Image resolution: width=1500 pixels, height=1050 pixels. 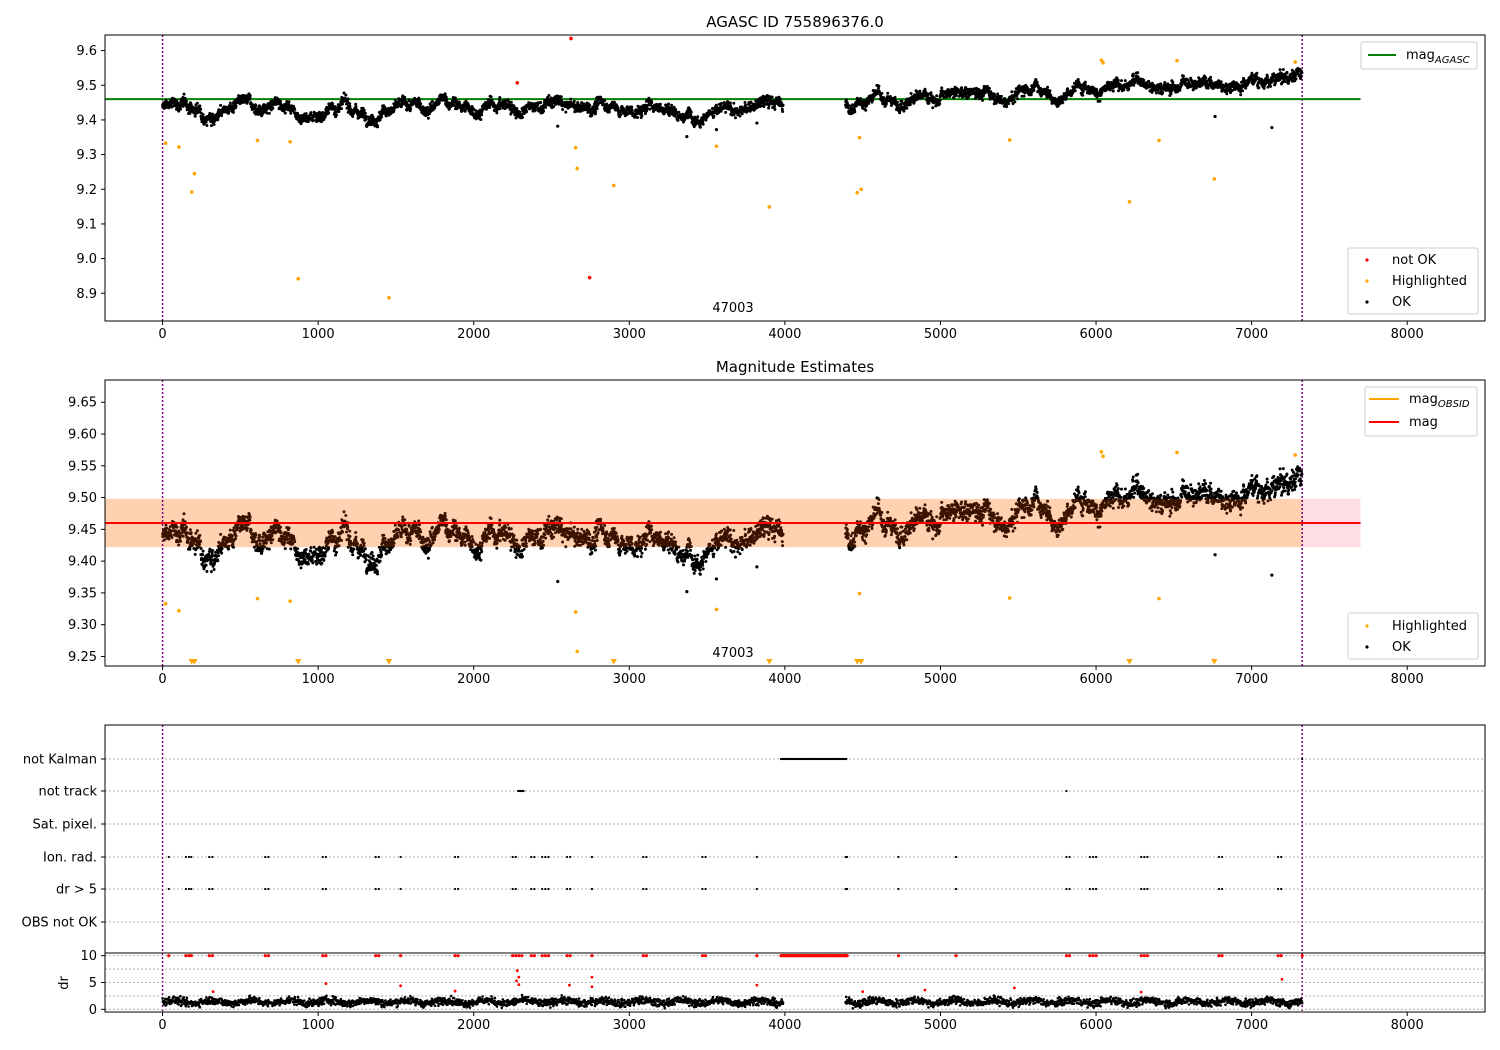 What do you see at coordinates (1413, 281) in the screenshot?
I see `agasc-points-legend: not OK Highlighted OK` at bounding box center [1413, 281].